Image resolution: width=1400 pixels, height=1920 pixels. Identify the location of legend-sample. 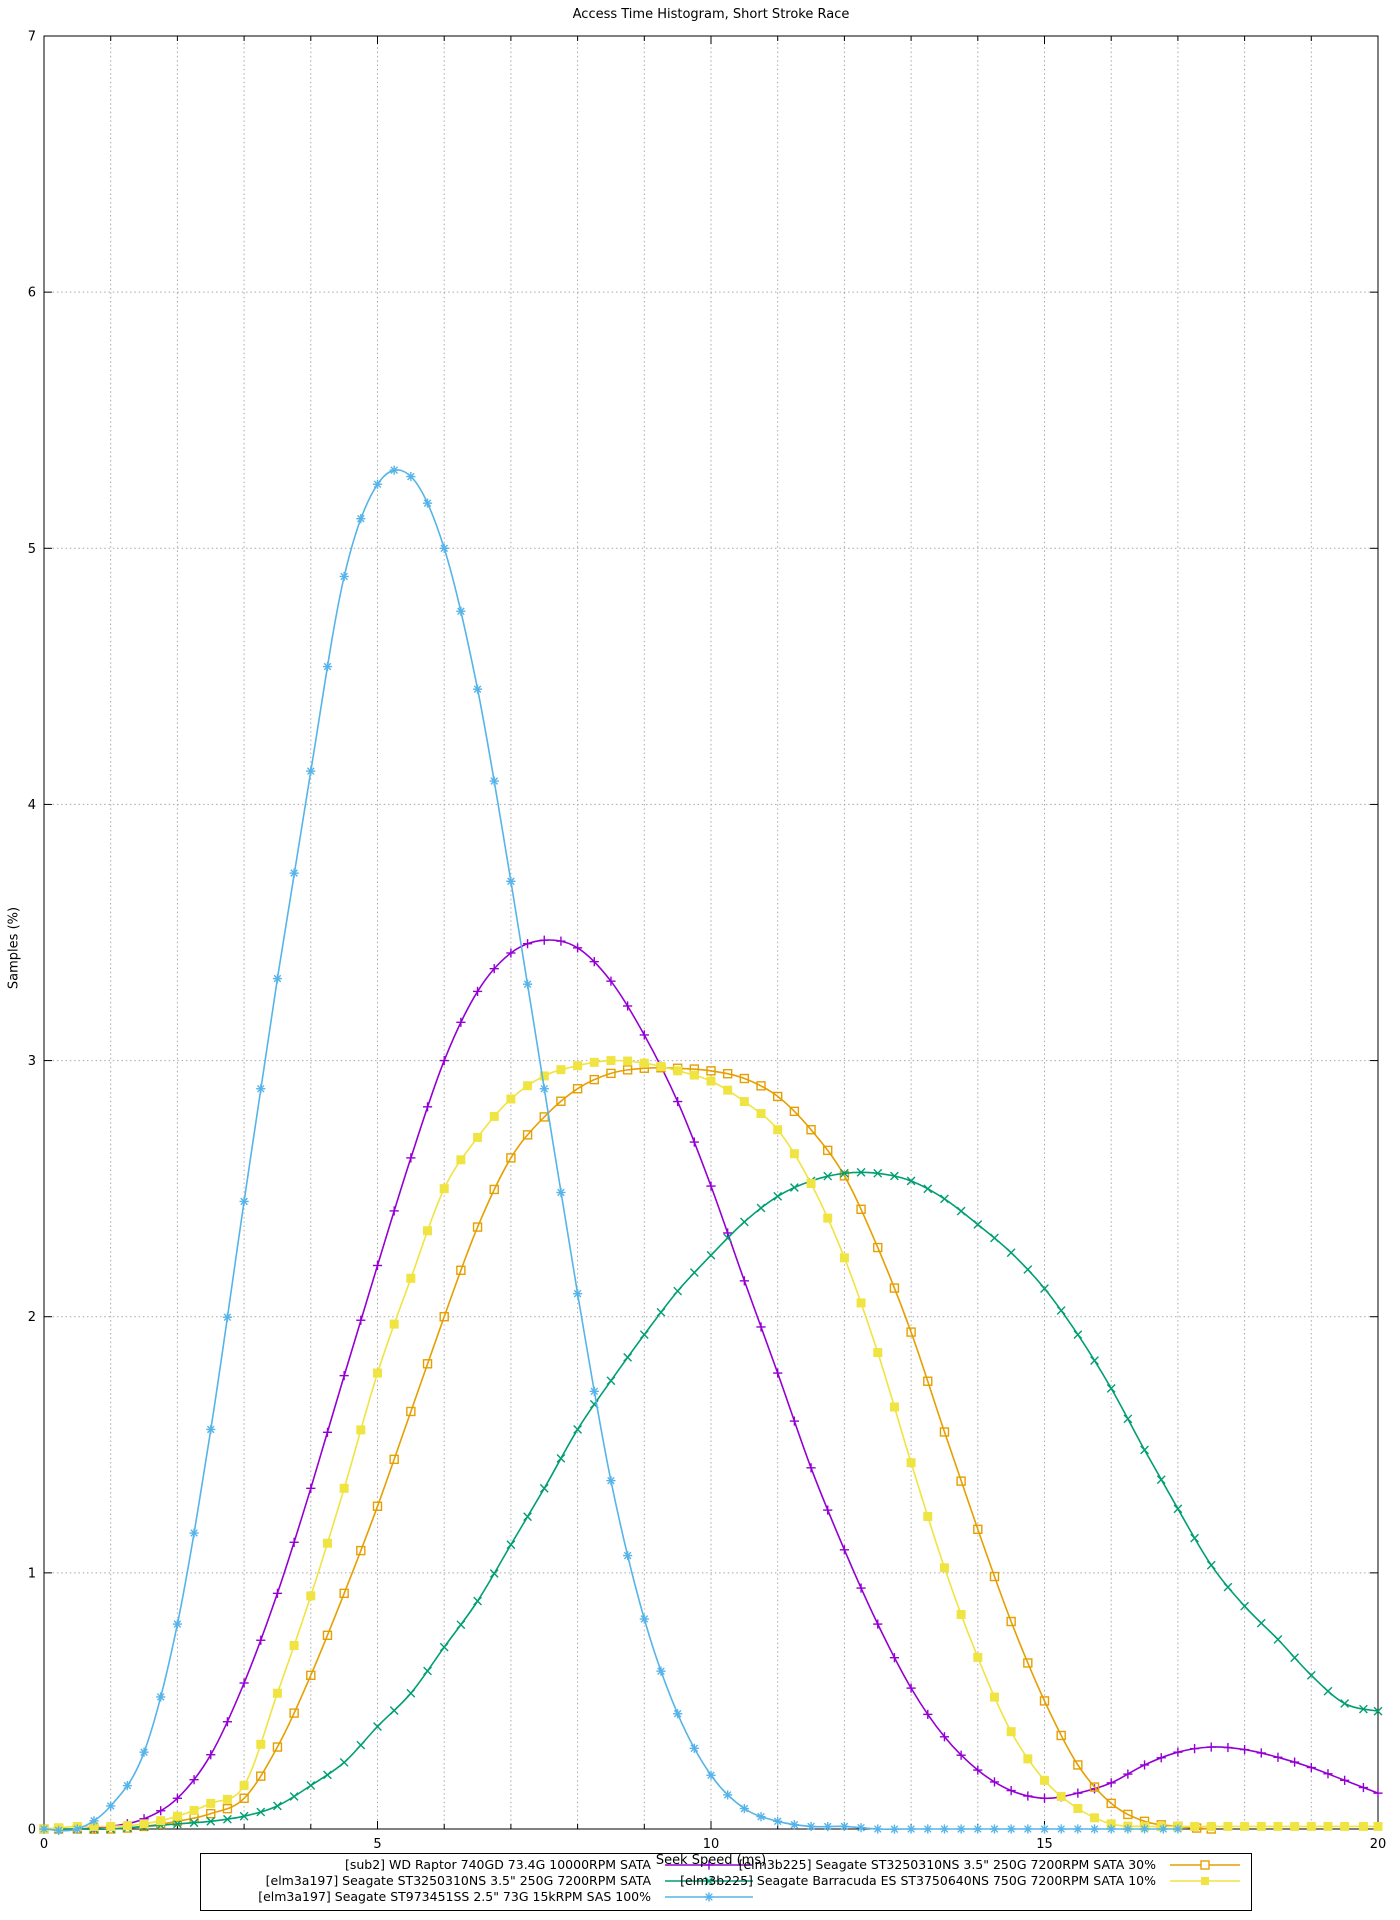
(1205, 1881).